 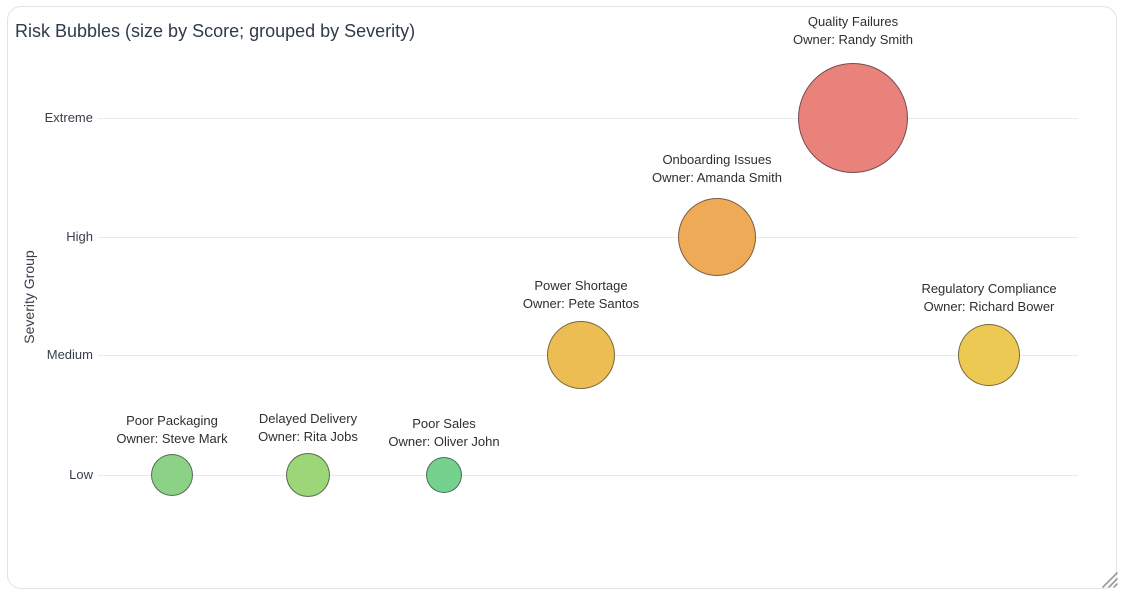 I want to click on bubble-label-onboarding-issues: Onboarding Issues Owner: Amanda Smith, so click(x=717, y=169).